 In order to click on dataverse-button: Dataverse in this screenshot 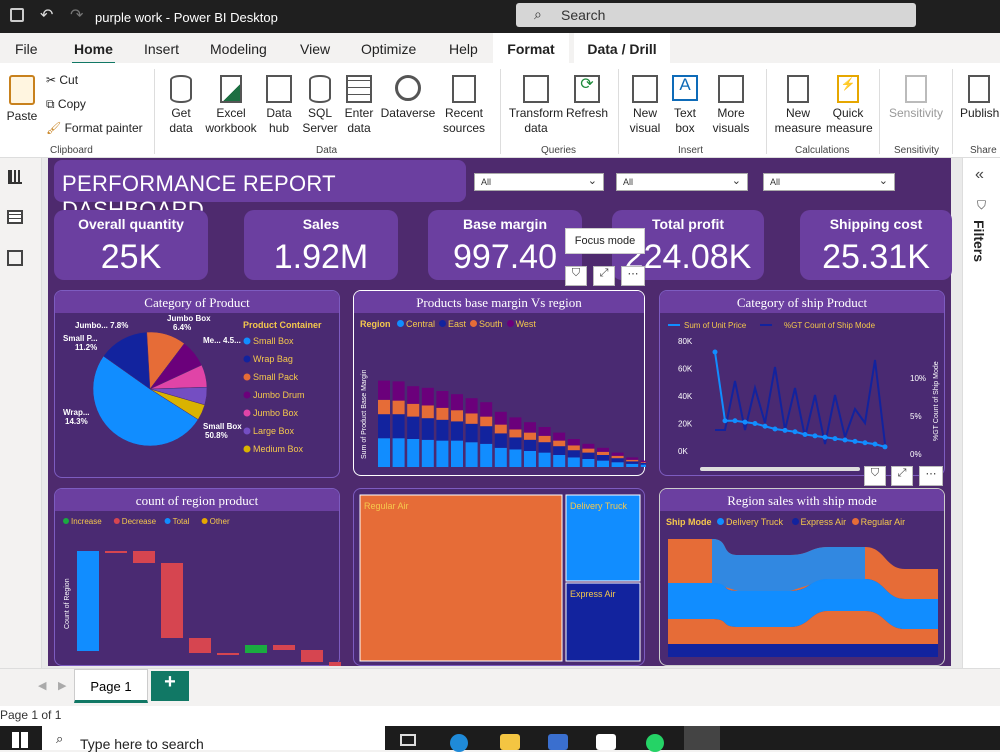, I will do `click(408, 98)`.